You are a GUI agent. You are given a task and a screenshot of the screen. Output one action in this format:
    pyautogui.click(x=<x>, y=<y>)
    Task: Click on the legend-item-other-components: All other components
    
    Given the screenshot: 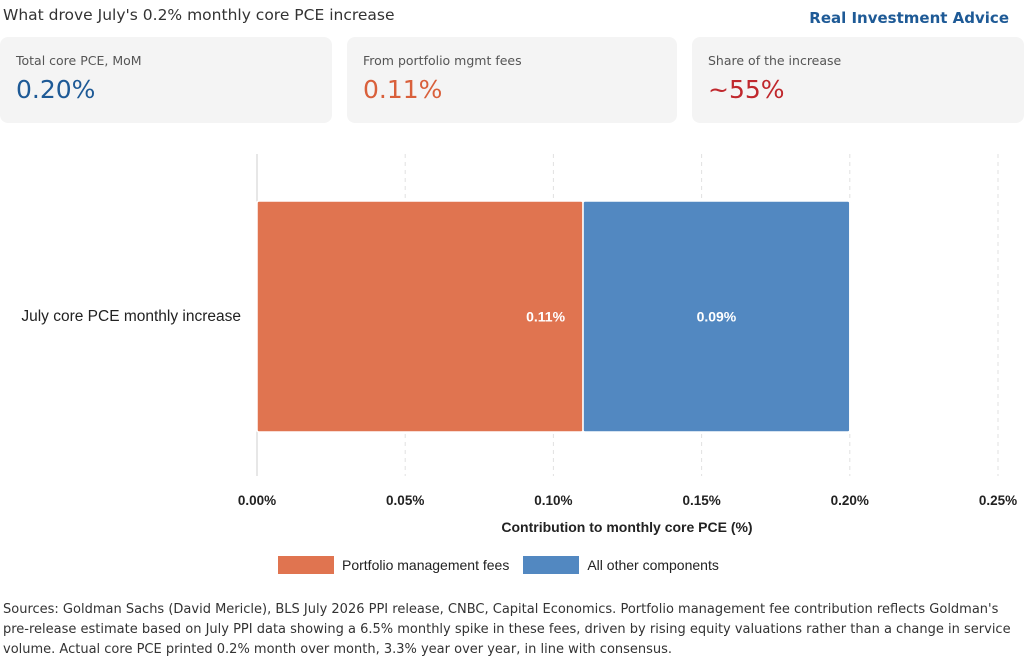 What is the action you would take?
    pyautogui.click(x=621, y=565)
    